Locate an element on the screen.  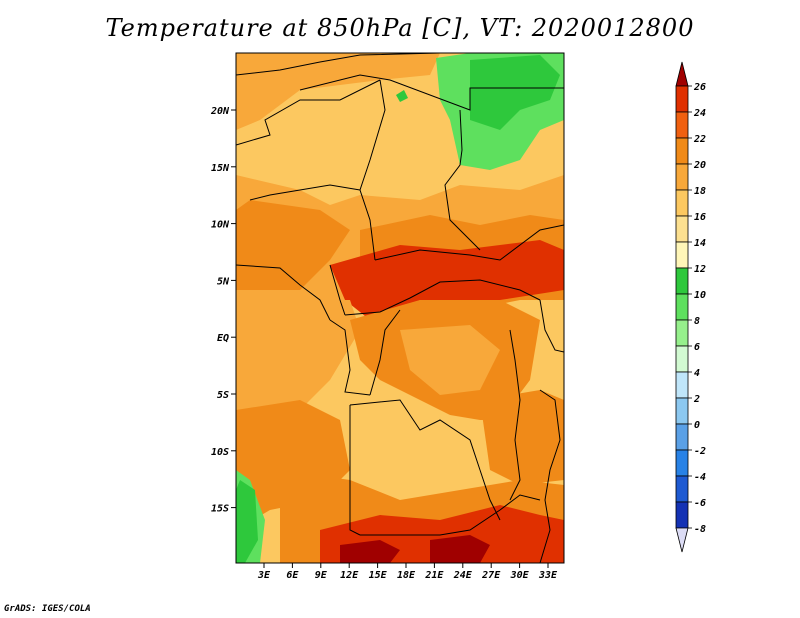
colorbar-label: -2 is located at coordinates (700, 451).